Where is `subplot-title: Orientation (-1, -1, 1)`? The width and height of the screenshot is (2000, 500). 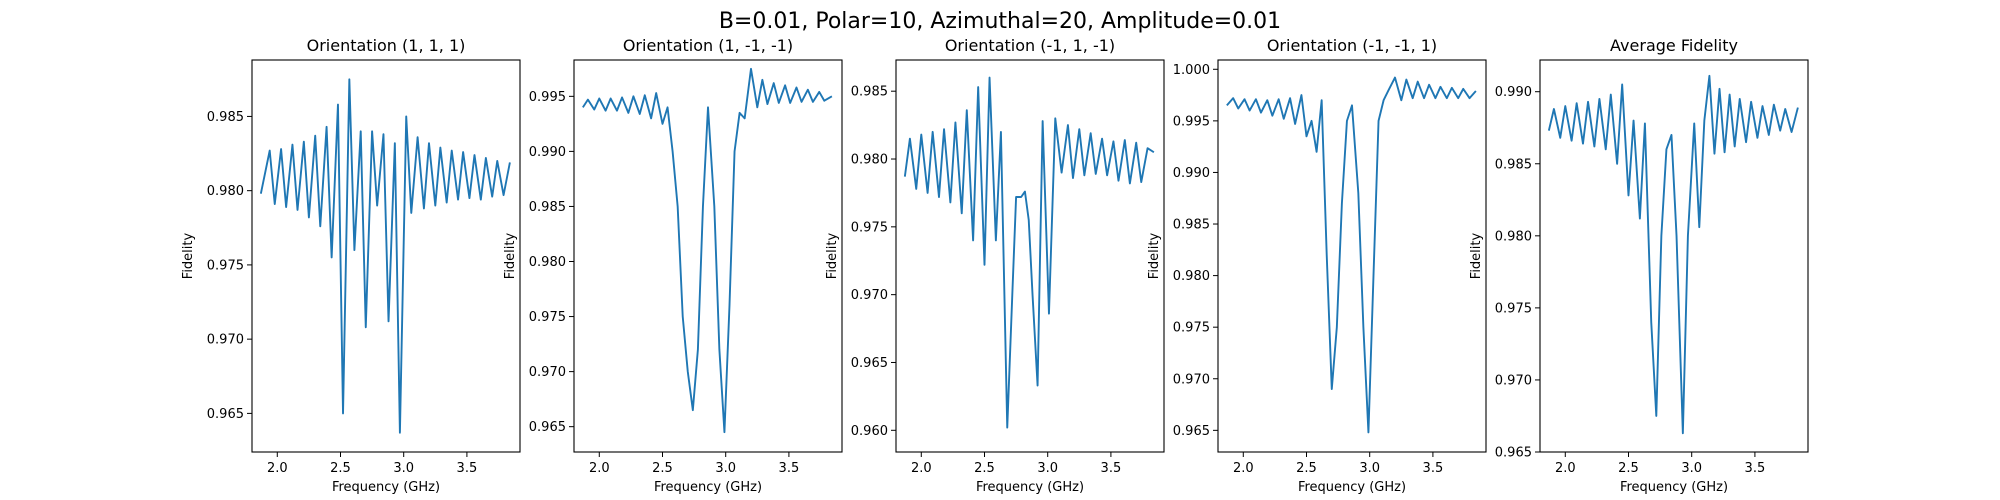 subplot-title: Orientation (-1, -1, 1) is located at coordinates (1352, 45).